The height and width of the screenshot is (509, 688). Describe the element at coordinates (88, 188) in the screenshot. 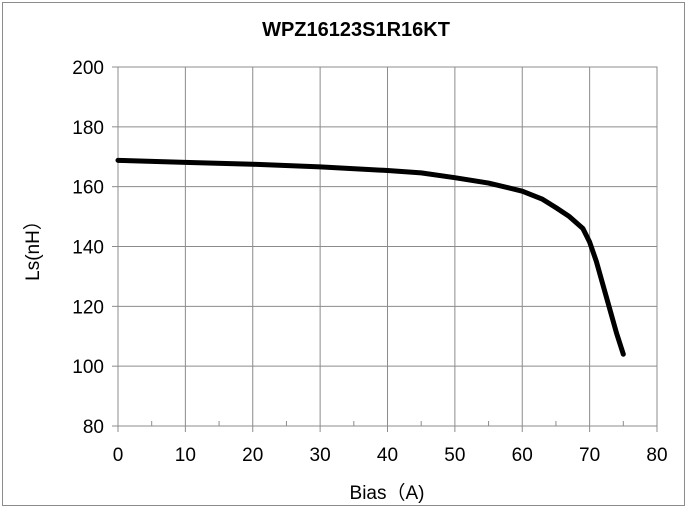

I see `y-tick-label: 160` at that location.